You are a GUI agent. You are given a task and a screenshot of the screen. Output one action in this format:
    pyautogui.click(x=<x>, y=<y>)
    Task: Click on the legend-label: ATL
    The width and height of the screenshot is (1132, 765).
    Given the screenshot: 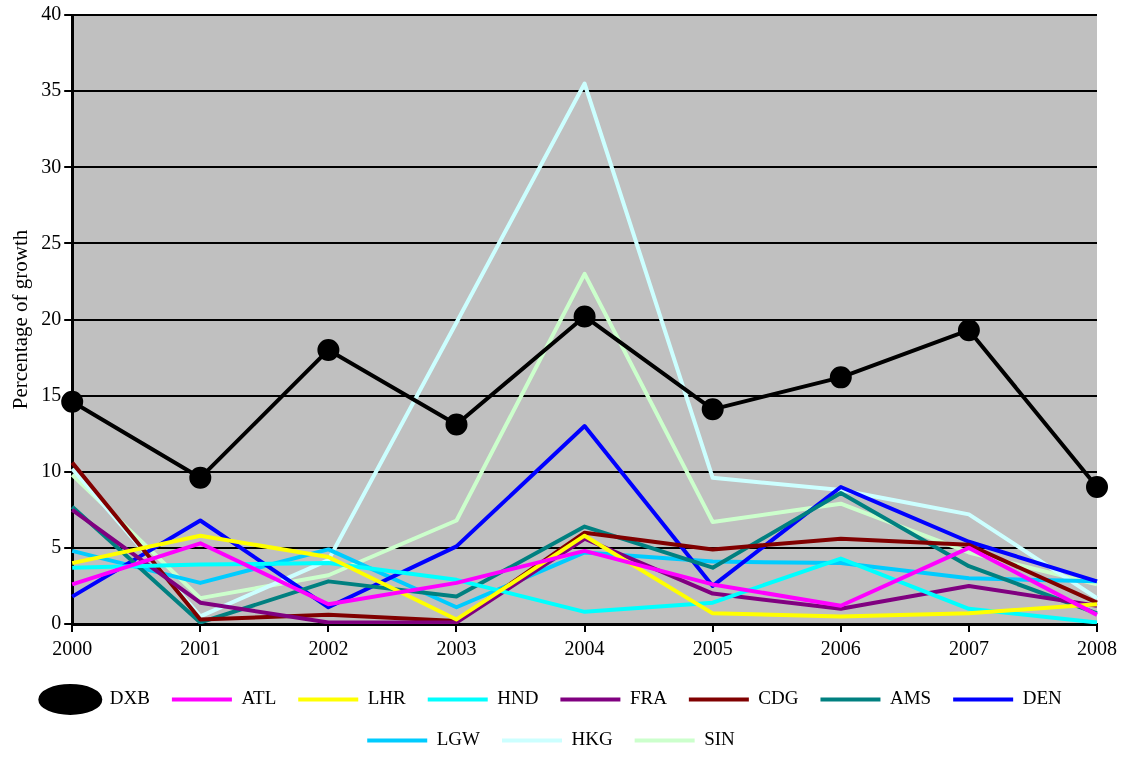 What is the action you would take?
    pyautogui.click(x=259, y=698)
    